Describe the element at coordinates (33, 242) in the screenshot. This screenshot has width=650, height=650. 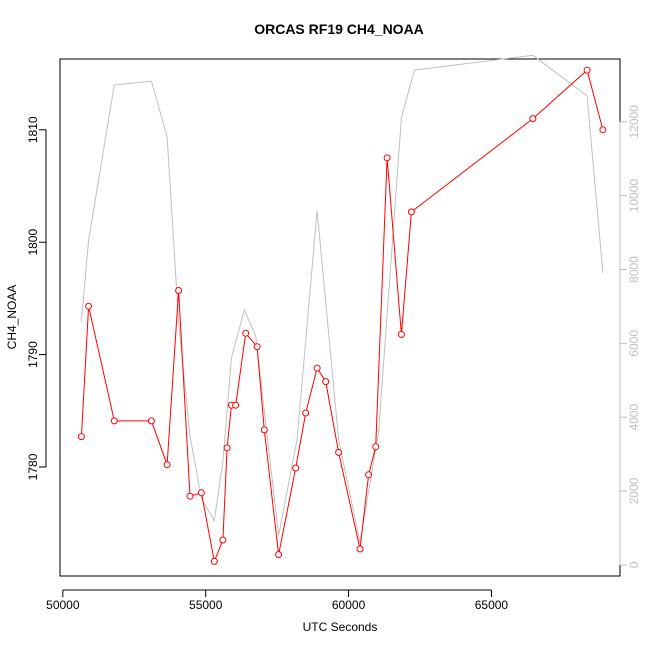
I see `y-tick-label: 1800` at that location.